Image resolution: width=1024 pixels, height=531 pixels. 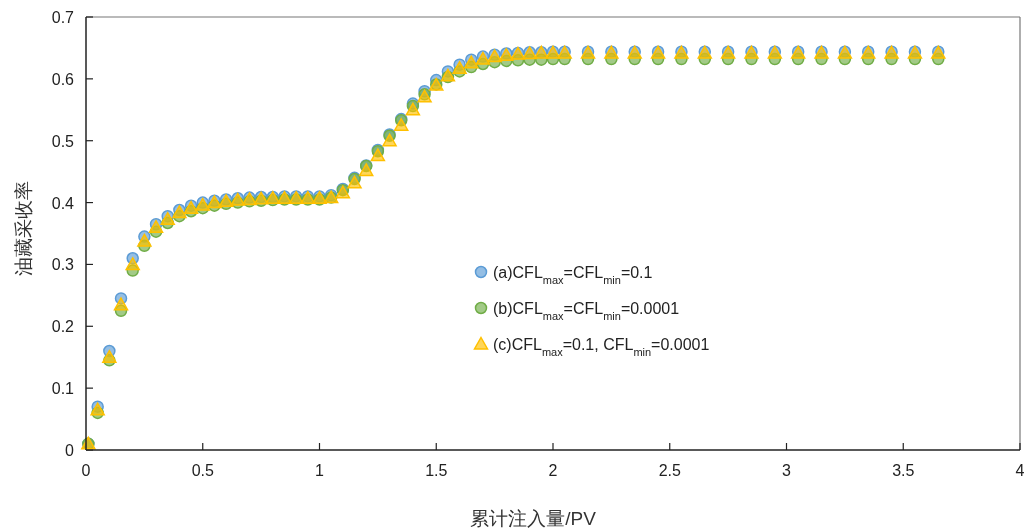 I want to click on y-tick-label: 0.3, so click(x=63, y=265).